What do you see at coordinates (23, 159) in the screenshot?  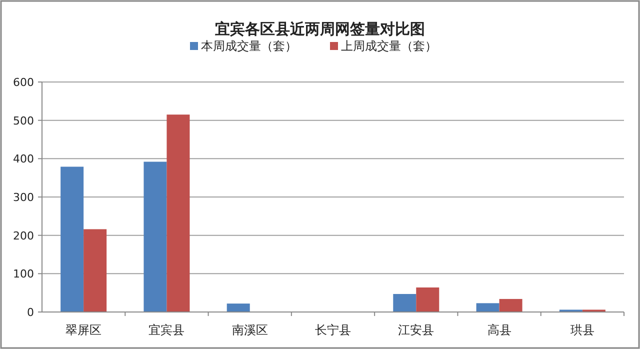 I see `y-tick-label: 400` at bounding box center [23, 159].